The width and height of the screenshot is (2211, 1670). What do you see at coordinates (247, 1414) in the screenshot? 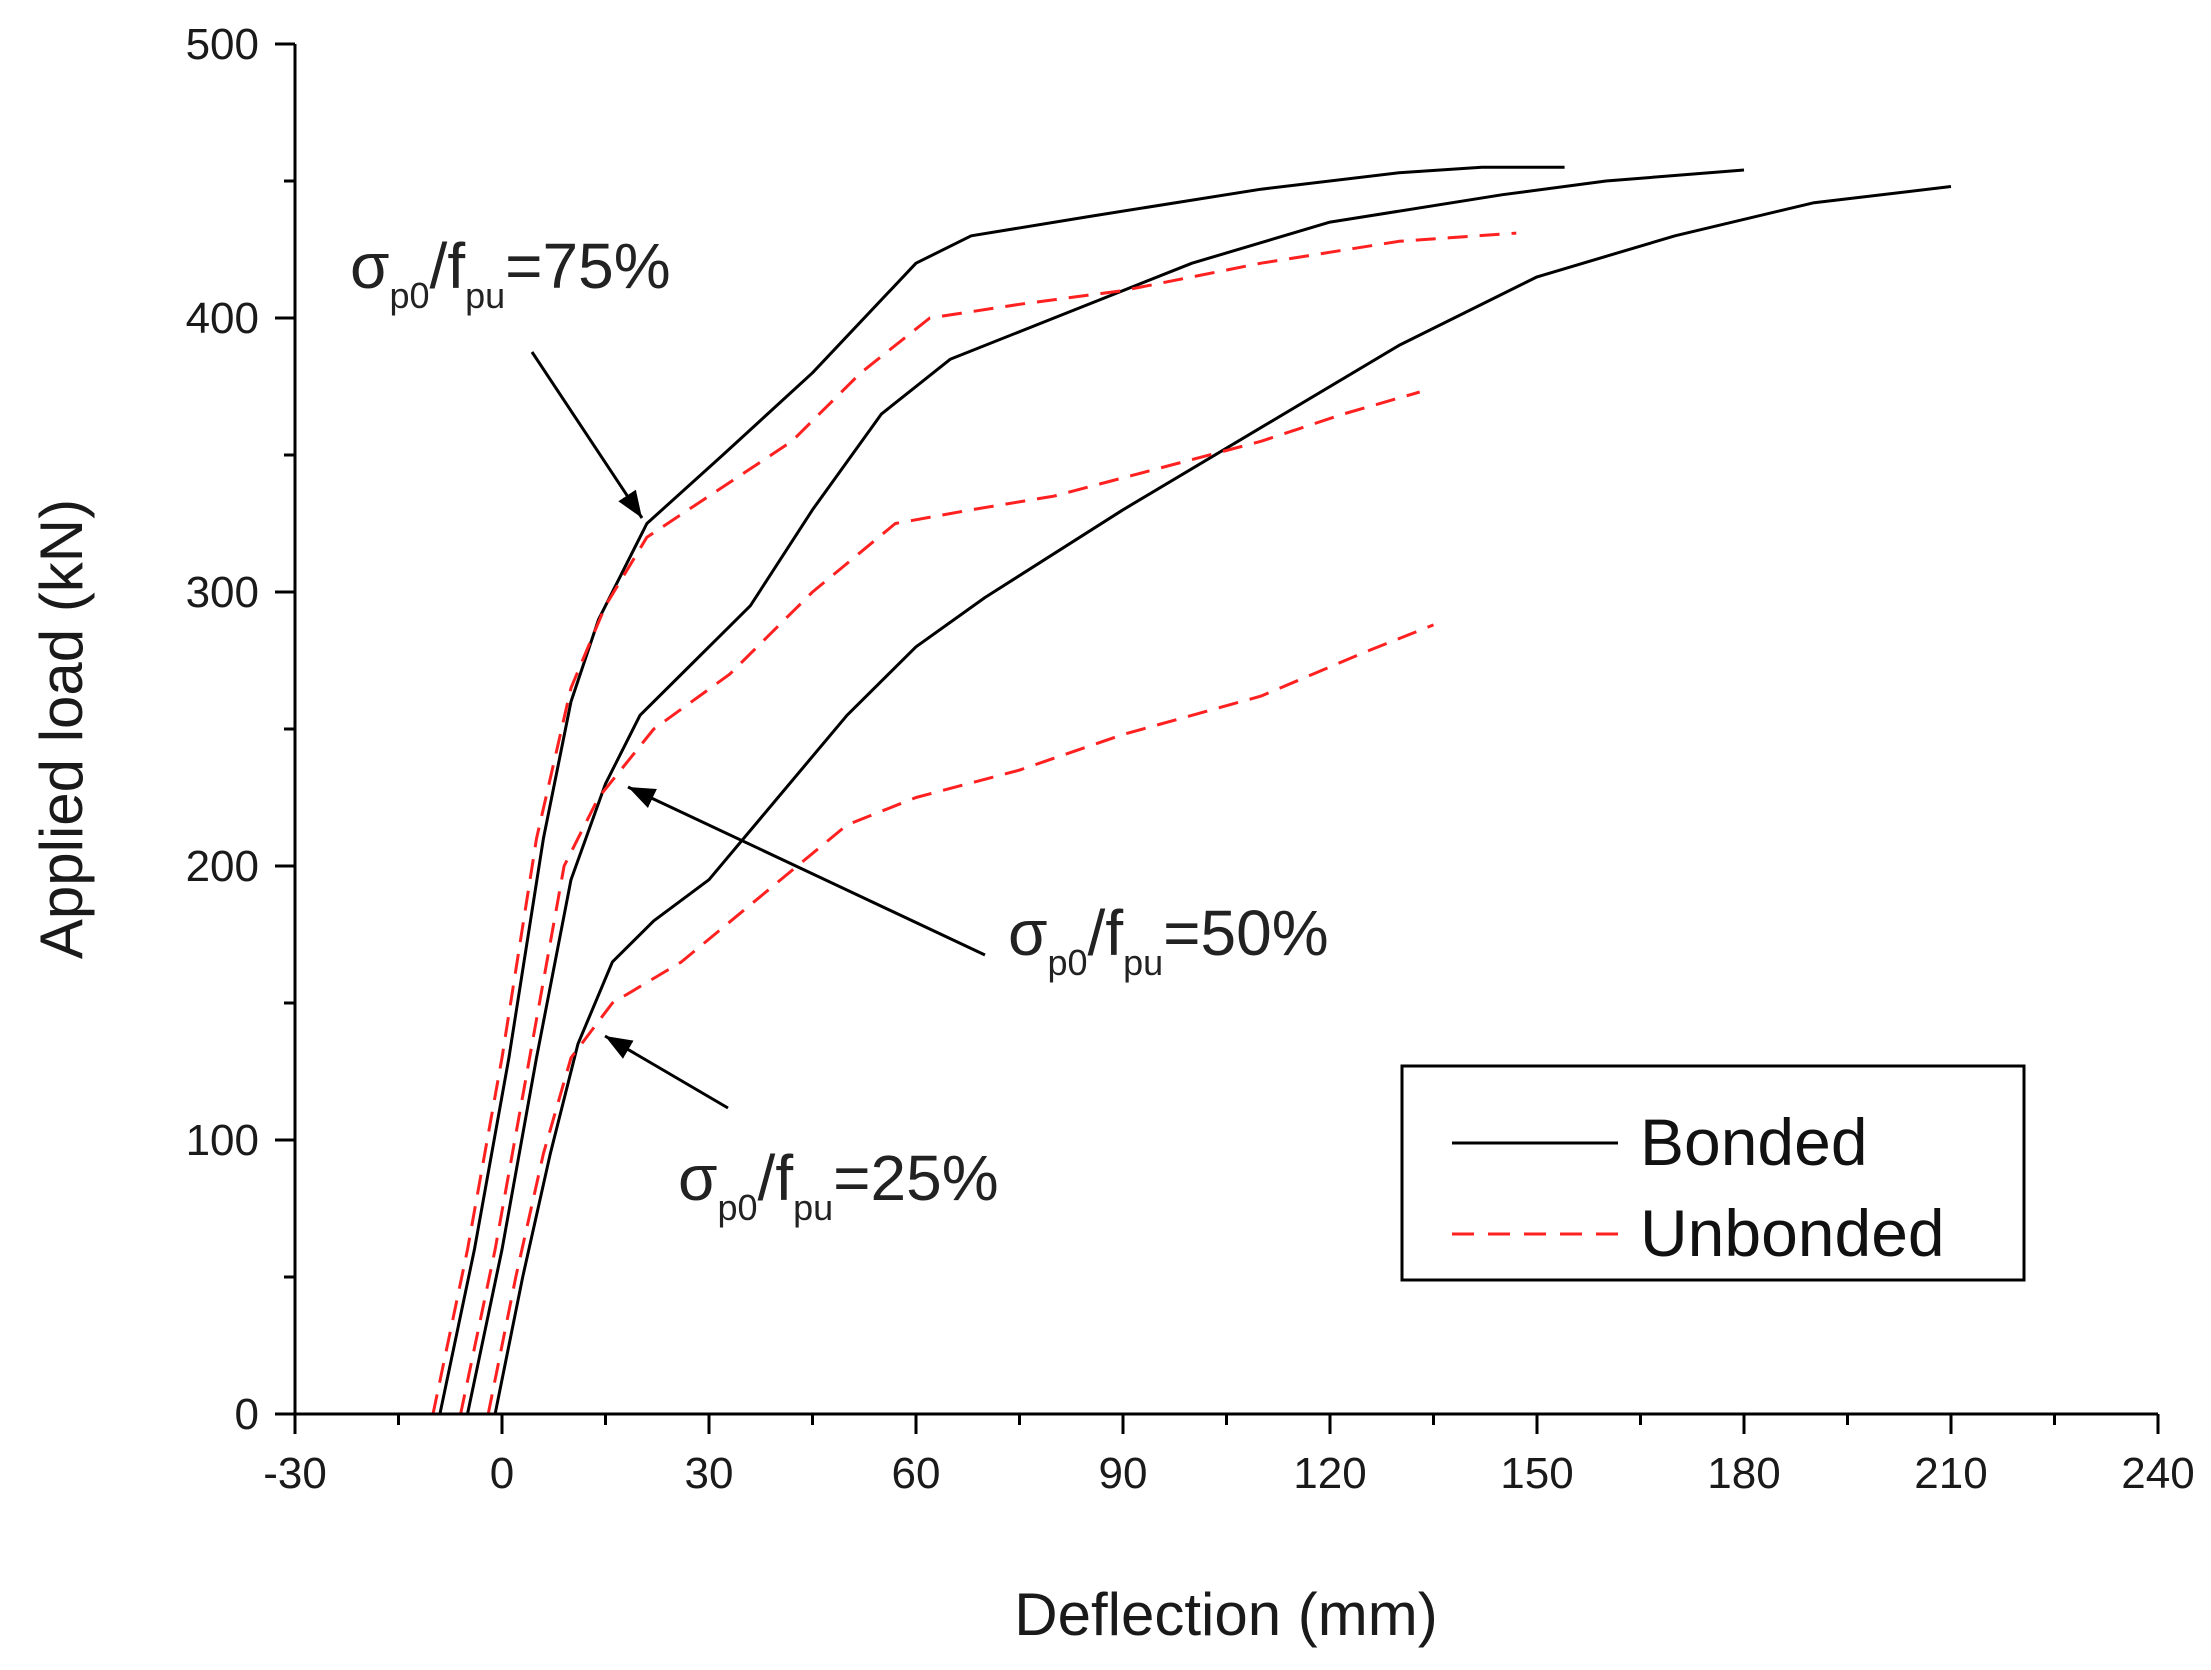
I see `y-tick-label: 0` at bounding box center [247, 1414].